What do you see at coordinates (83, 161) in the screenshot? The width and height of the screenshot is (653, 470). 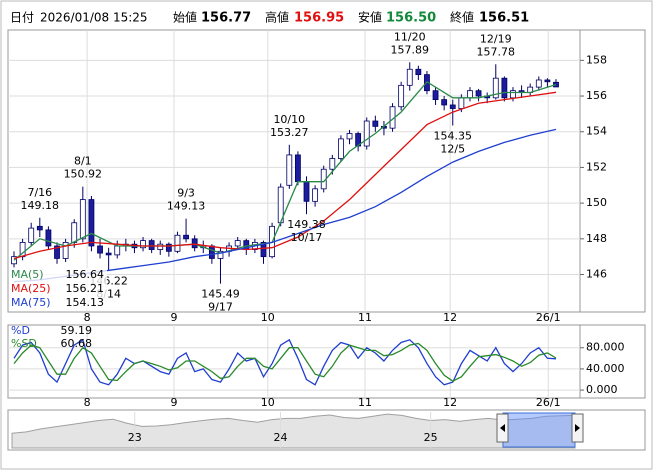 I see `annotation-date: 8/1` at bounding box center [83, 161].